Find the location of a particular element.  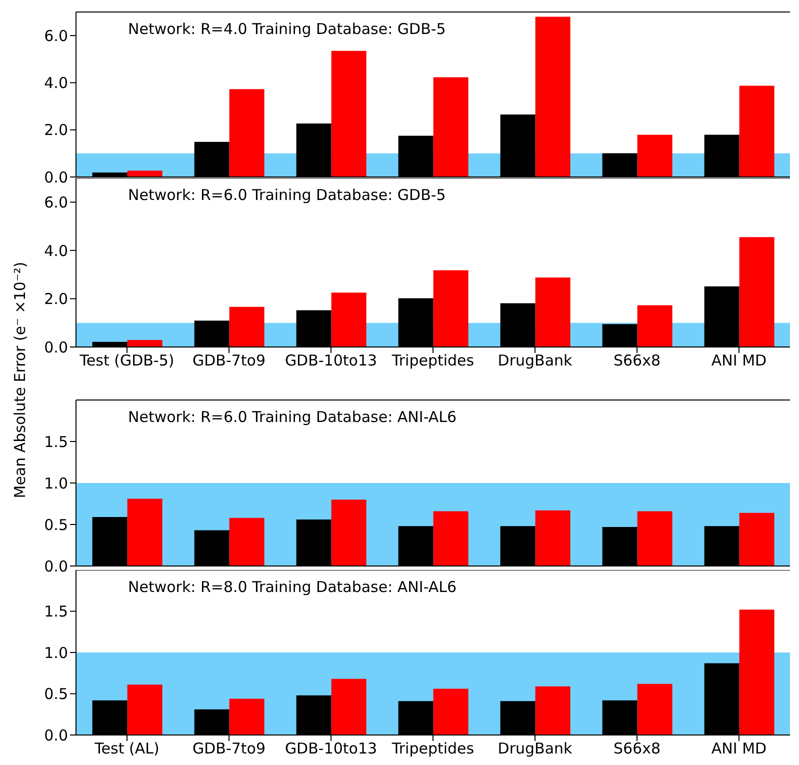

y-axis-title: Mean Absolute Error (e⁻ ×10⁻²) is located at coordinates (20, 380).